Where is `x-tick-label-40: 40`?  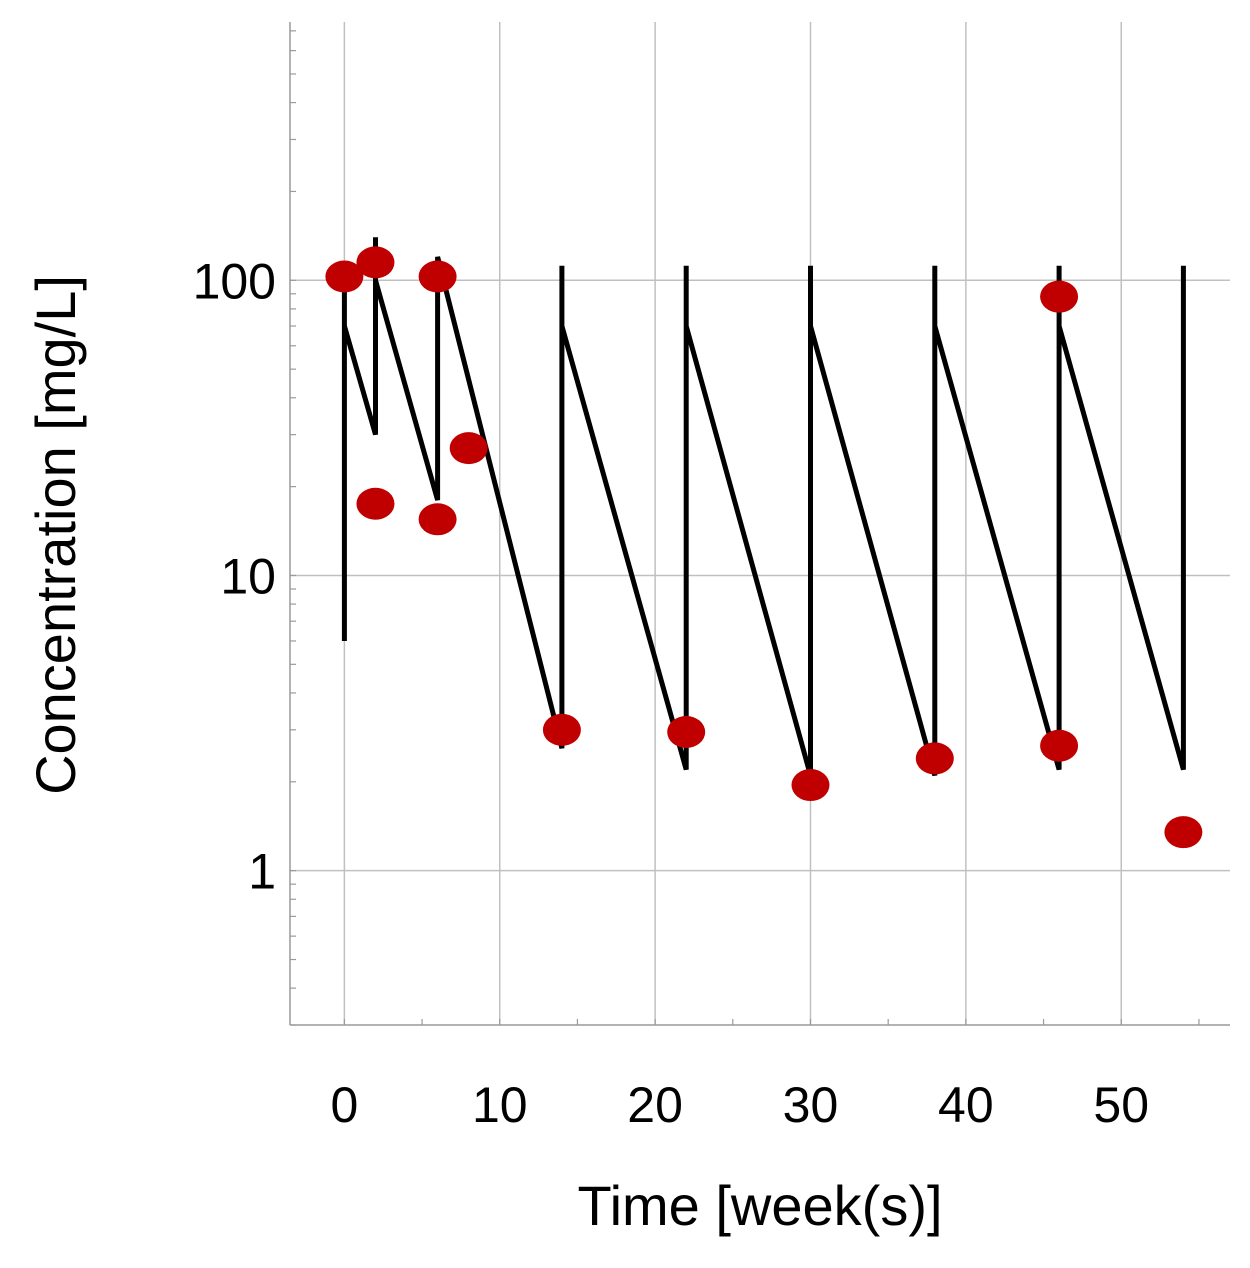 x-tick-label-40: 40 is located at coordinates (966, 1105).